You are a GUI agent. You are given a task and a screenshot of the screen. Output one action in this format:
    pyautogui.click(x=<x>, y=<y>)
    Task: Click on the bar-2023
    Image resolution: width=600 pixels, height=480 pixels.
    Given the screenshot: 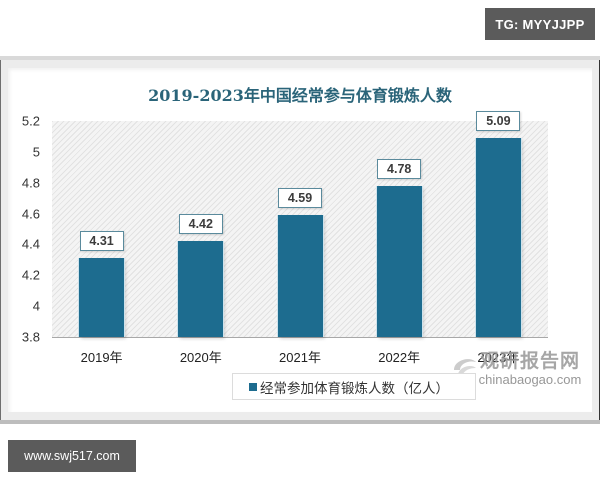 What is the action you would take?
    pyautogui.click(x=498, y=237)
    